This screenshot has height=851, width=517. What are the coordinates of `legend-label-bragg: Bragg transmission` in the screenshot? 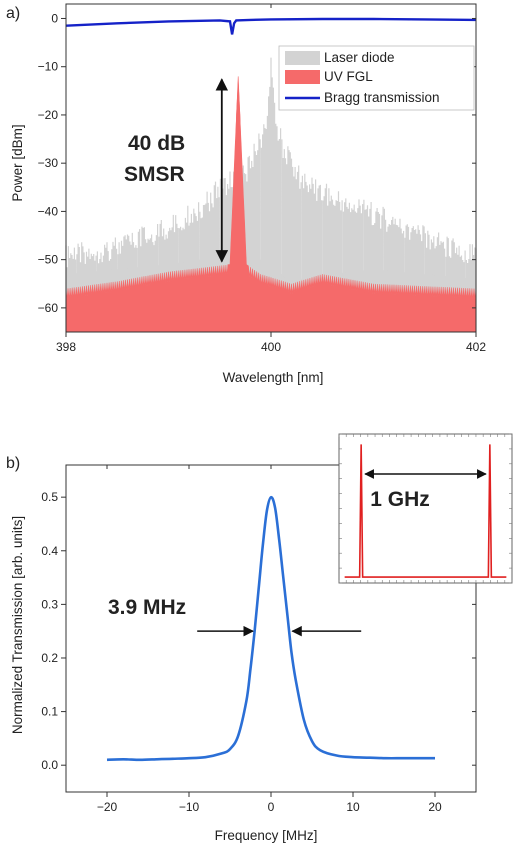 It's located at (382, 97).